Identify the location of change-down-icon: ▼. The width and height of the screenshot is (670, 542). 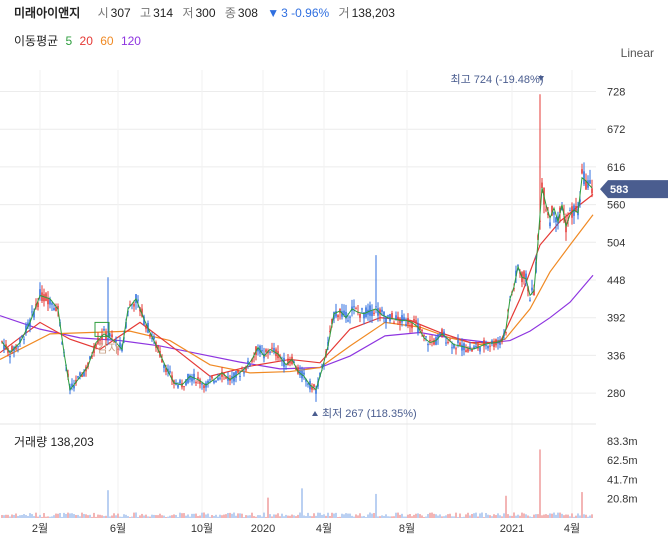
(273, 13).